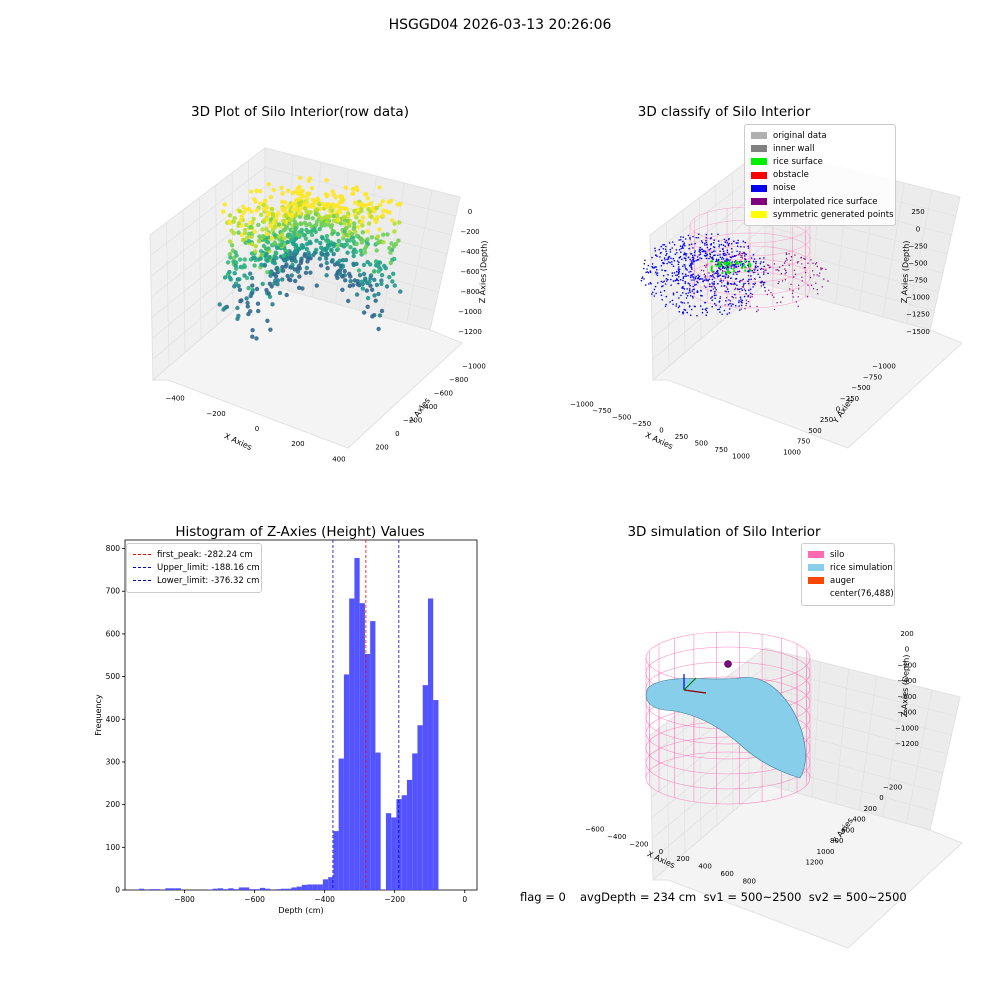 This screenshot has width=1000, height=1000. Describe the element at coordinates (412, 420) in the screenshot. I see `plot1-y-tick: −200` at that location.